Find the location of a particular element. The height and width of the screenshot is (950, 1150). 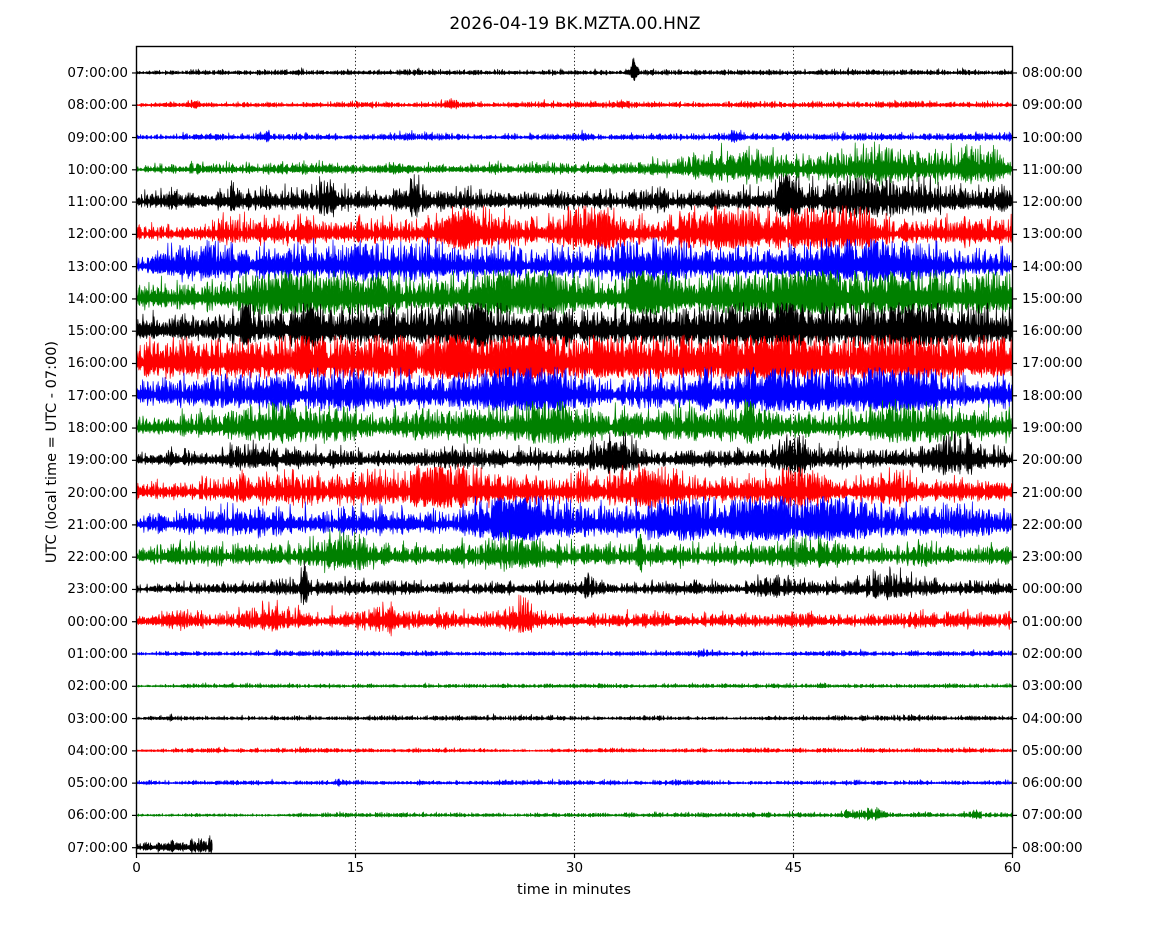

right-tick-label: 21:00:00 is located at coordinates (1052, 492).